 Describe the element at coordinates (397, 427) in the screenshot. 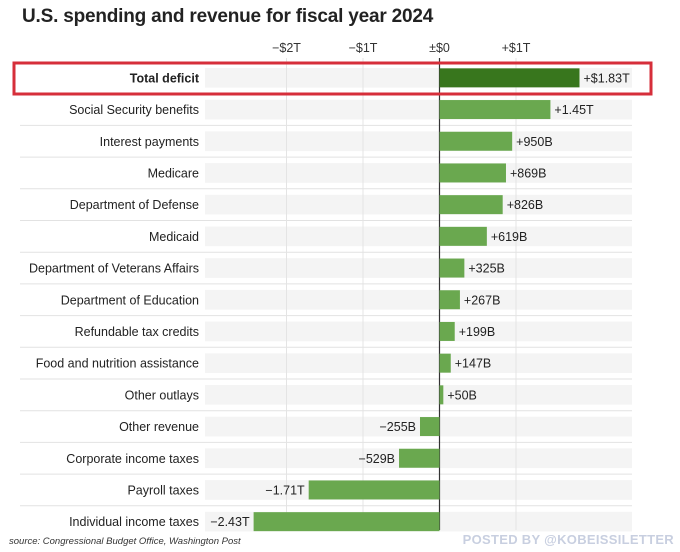

I see `data-label: −255B` at that location.